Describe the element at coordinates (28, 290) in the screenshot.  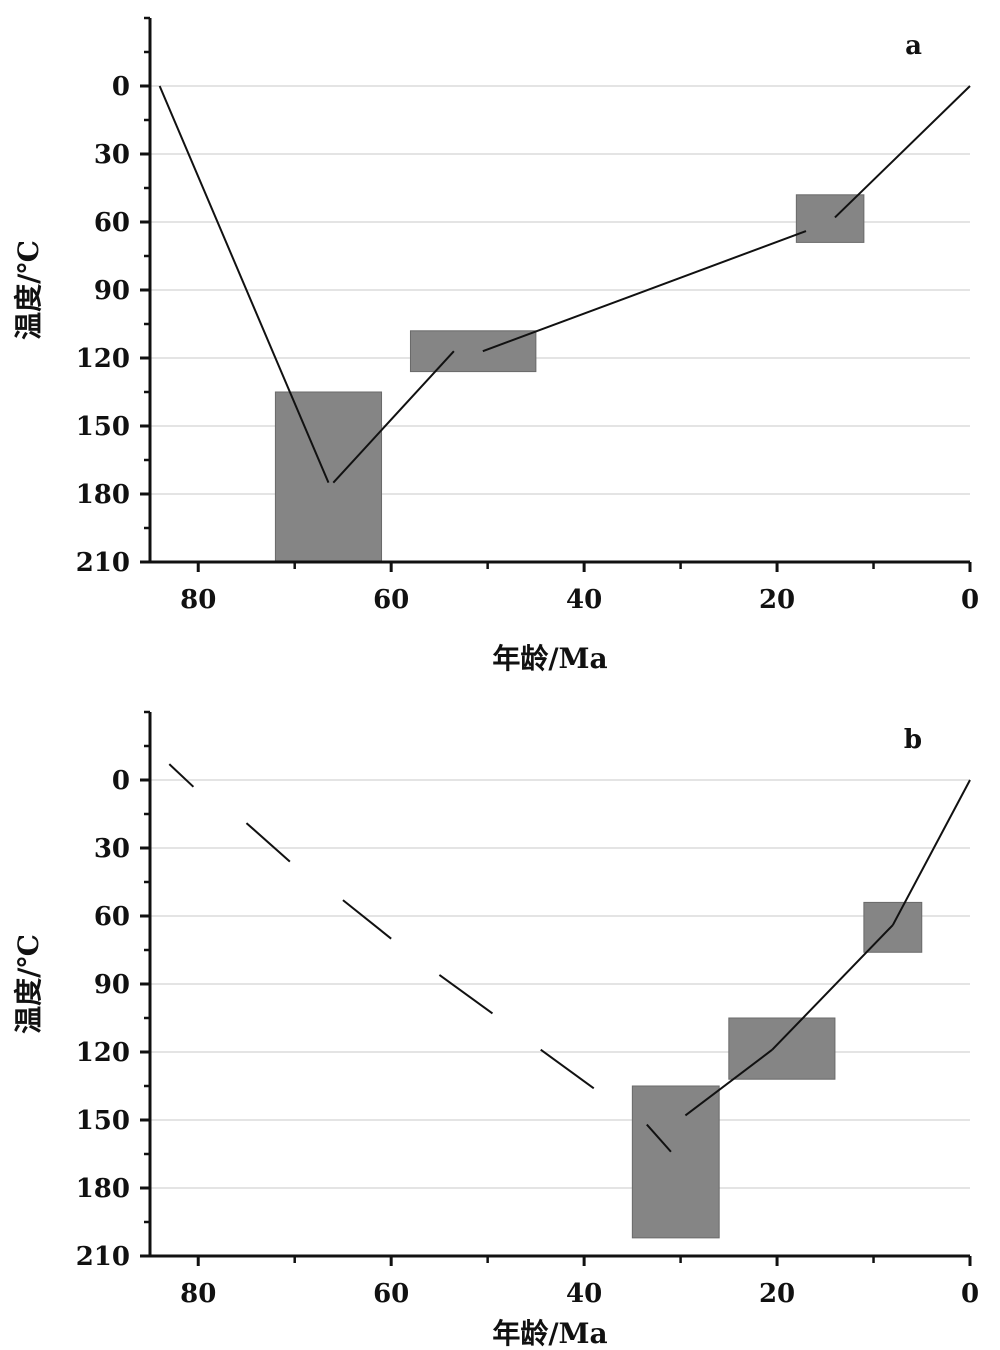
I see `y-axis-label-a: 温度/℃` at that location.